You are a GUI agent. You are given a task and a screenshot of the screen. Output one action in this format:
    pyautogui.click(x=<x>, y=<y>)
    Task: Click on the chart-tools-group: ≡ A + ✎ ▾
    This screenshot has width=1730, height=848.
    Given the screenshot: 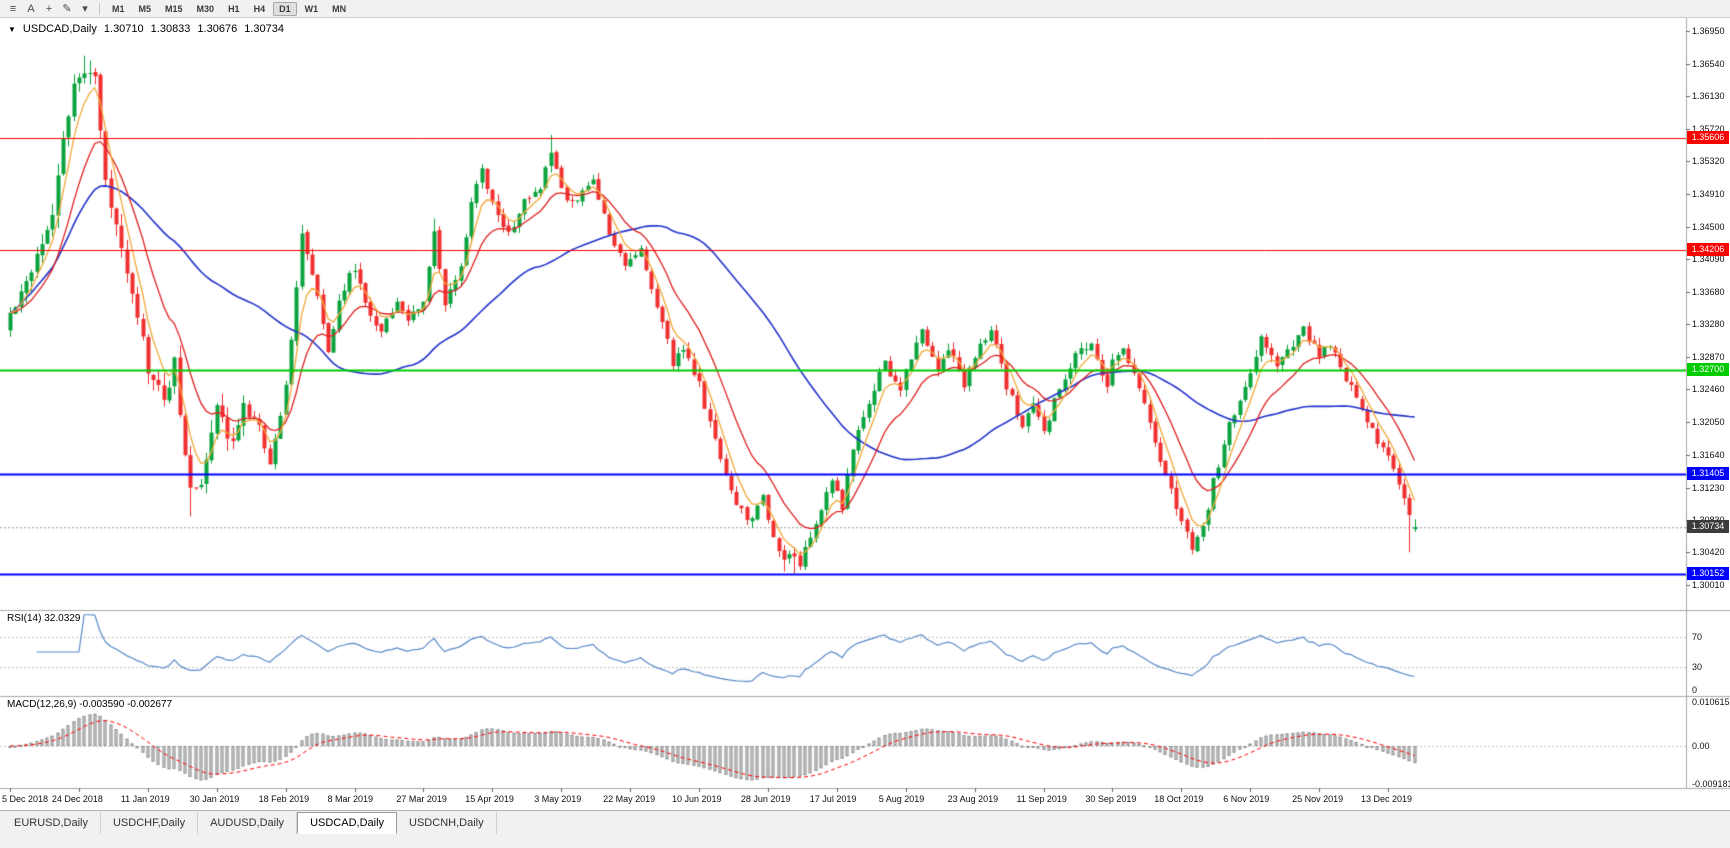 What is the action you would take?
    pyautogui.click(x=49, y=9)
    